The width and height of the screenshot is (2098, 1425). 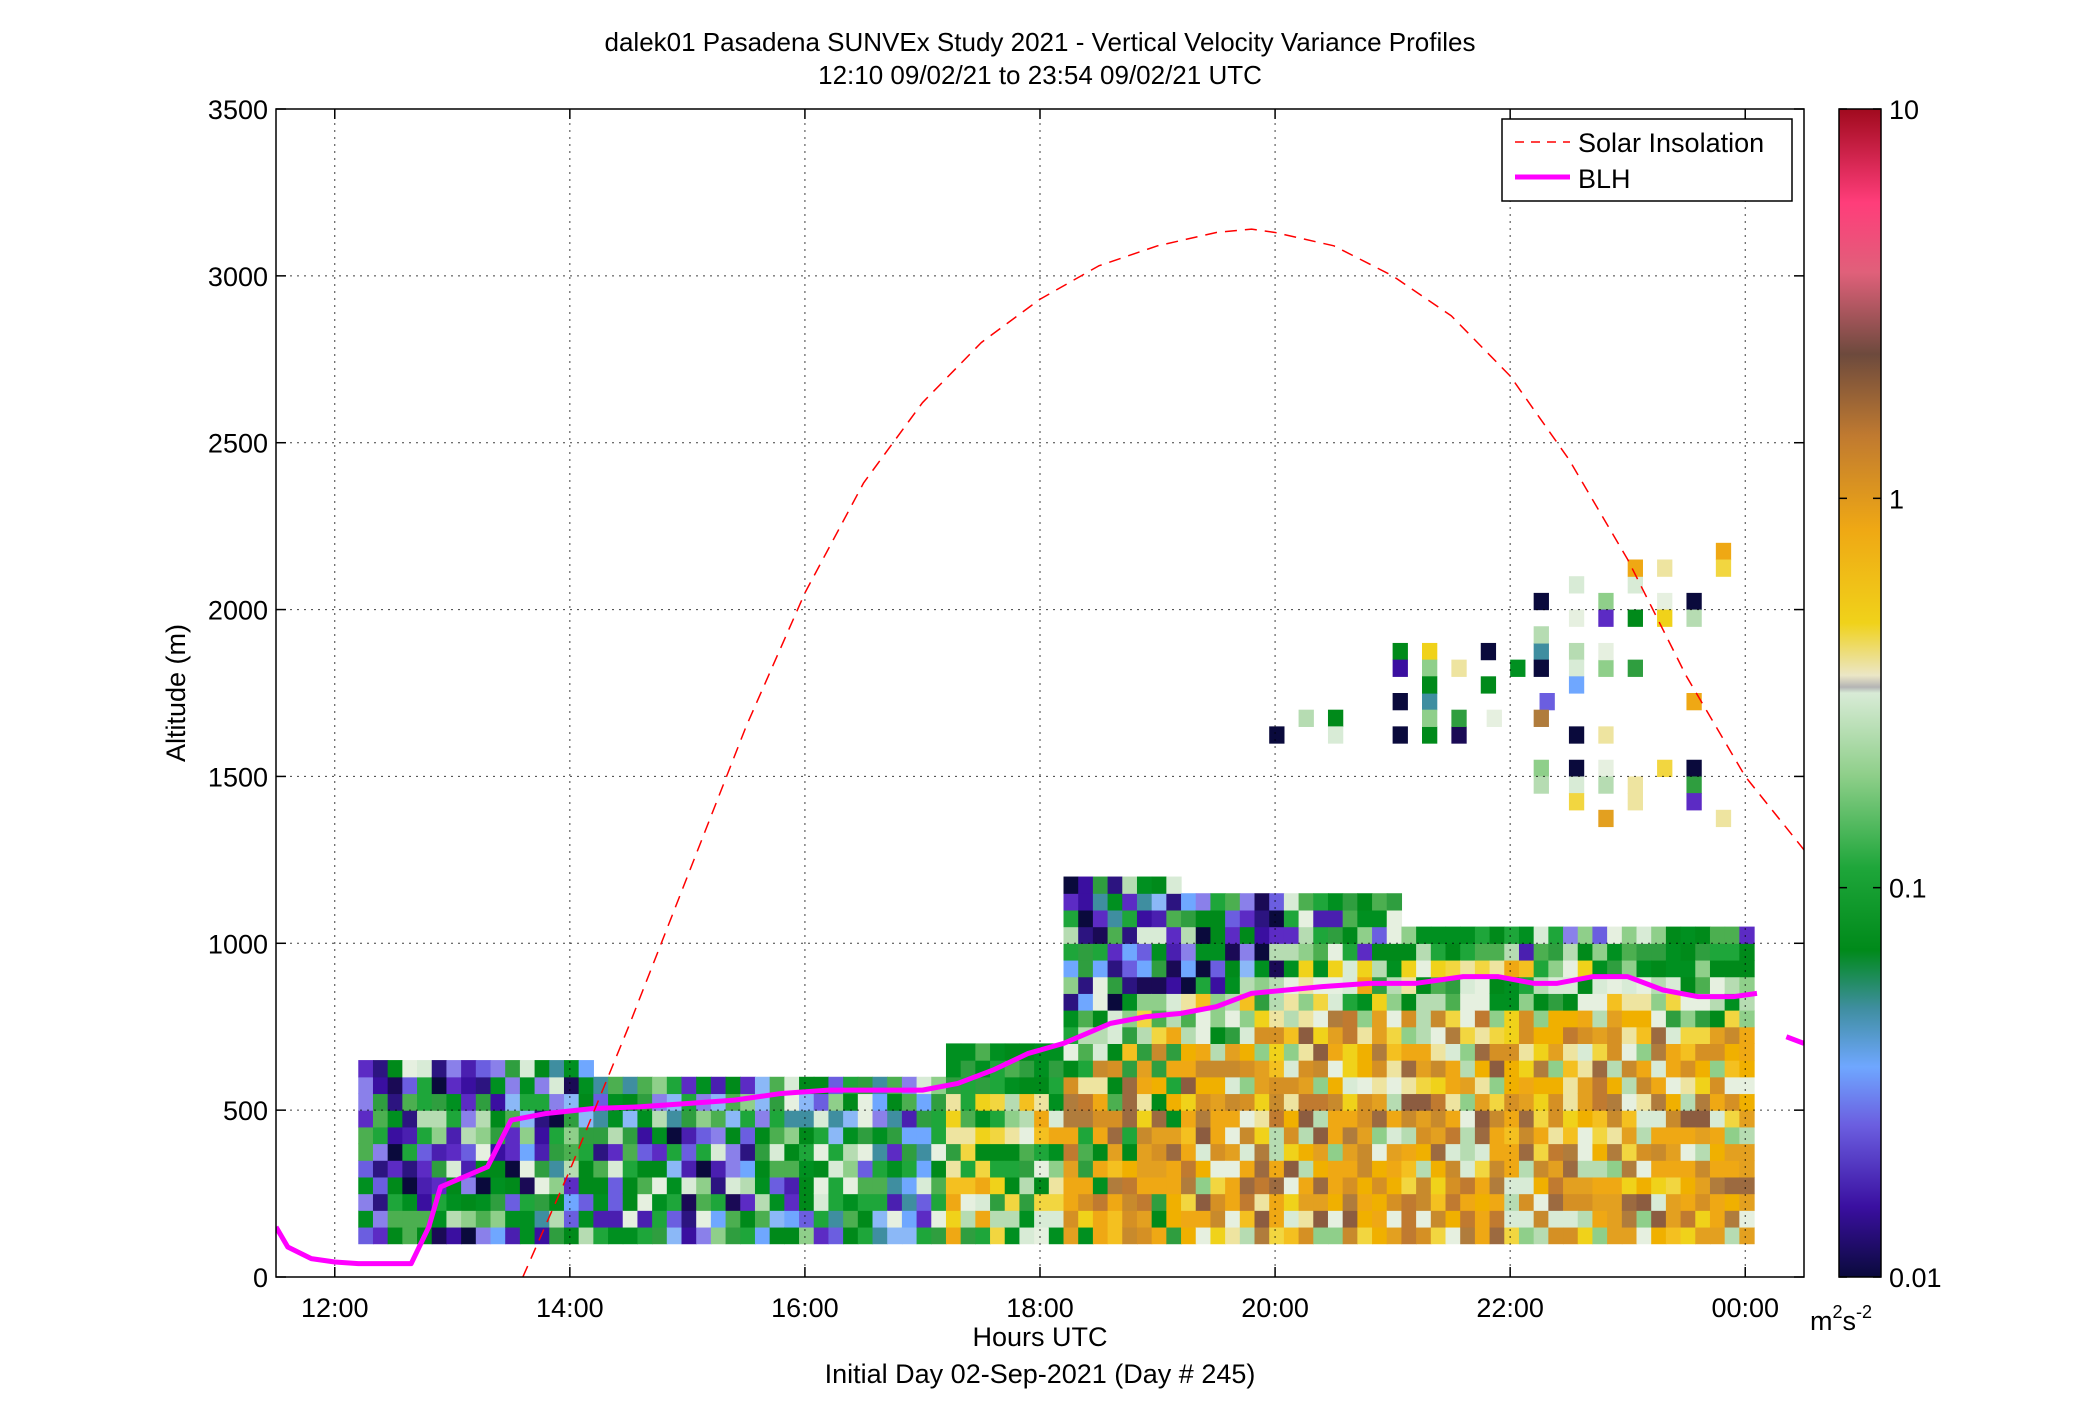 What do you see at coordinates (176, 693) in the screenshot?
I see `y-axis-label: Altitude (m)` at bounding box center [176, 693].